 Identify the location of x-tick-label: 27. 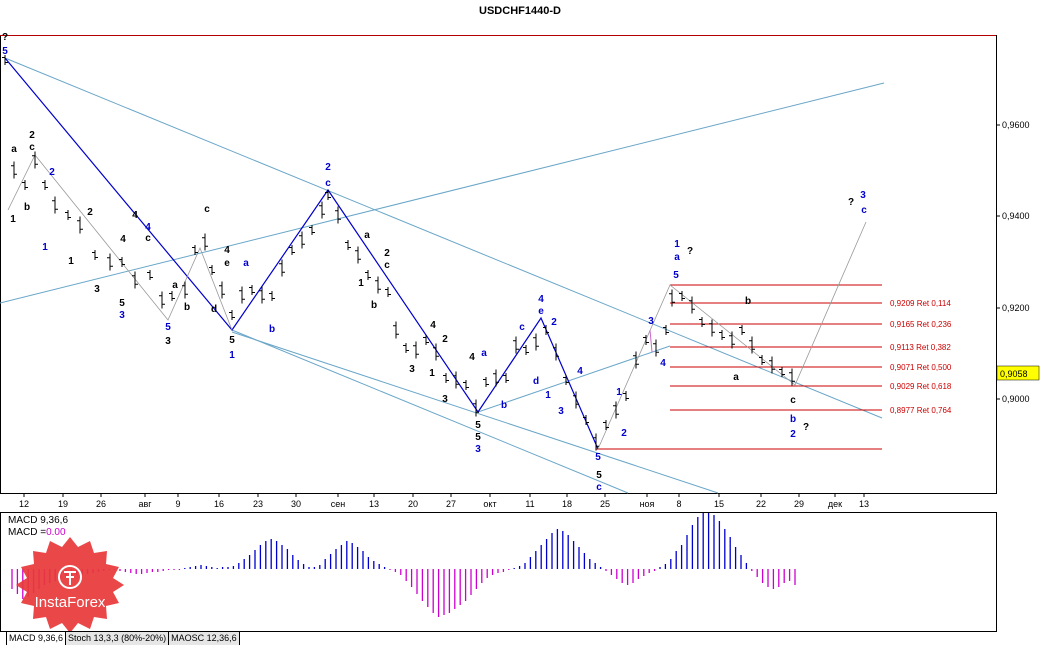
(451, 504).